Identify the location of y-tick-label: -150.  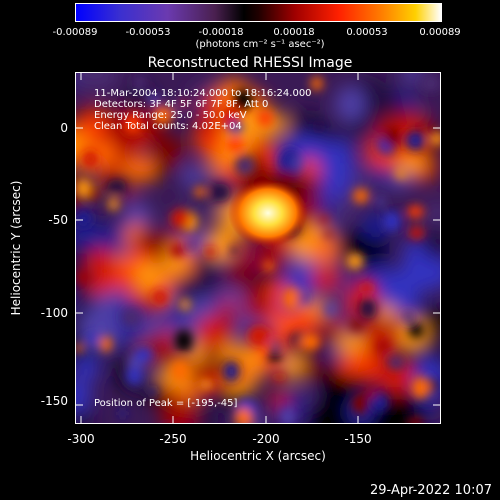
(54, 401).